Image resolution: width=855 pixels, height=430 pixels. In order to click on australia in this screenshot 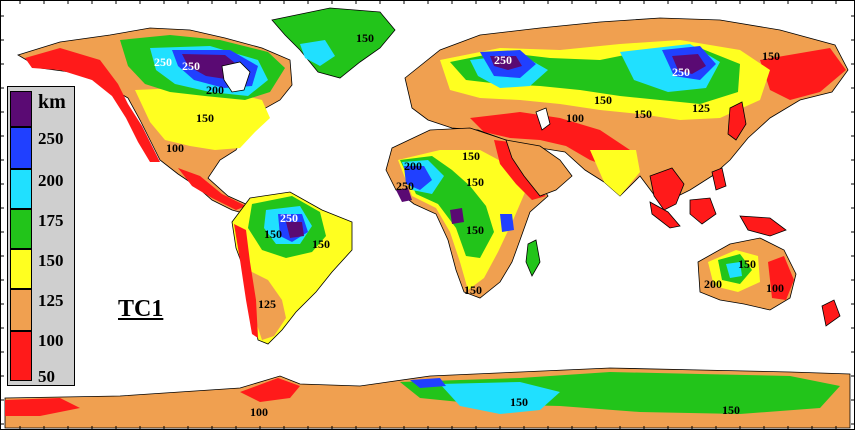, I will do `click(769, 282)`.